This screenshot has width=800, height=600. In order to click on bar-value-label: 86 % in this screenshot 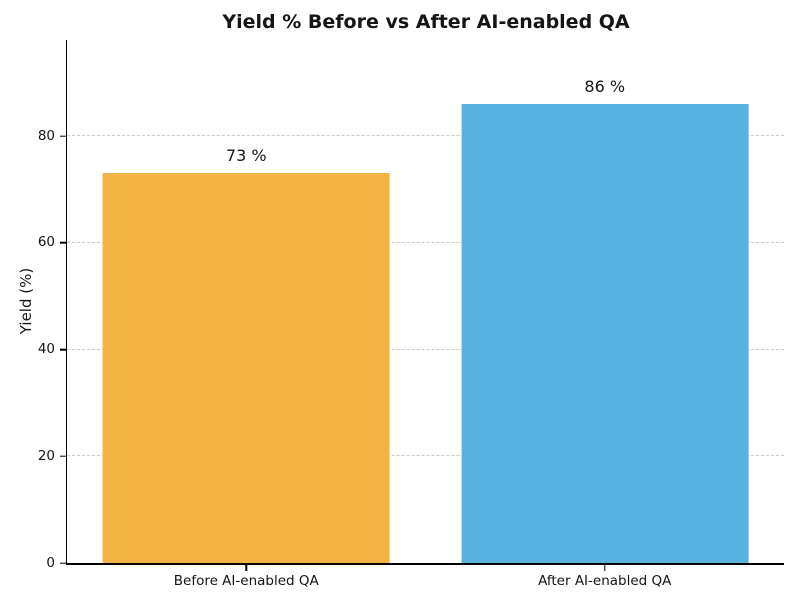, I will do `click(605, 87)`.